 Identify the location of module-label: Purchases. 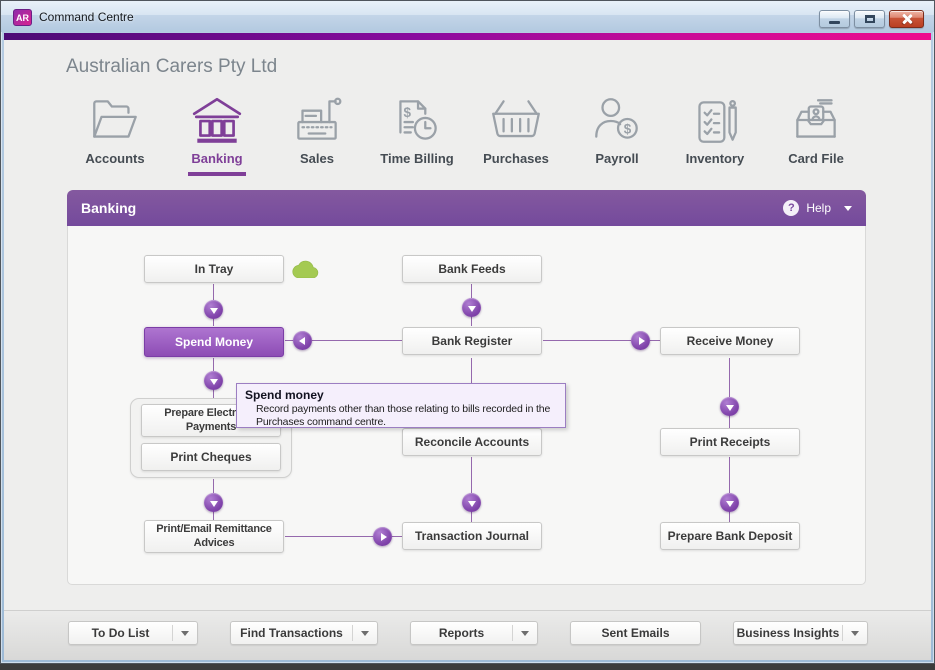
(516, 158).